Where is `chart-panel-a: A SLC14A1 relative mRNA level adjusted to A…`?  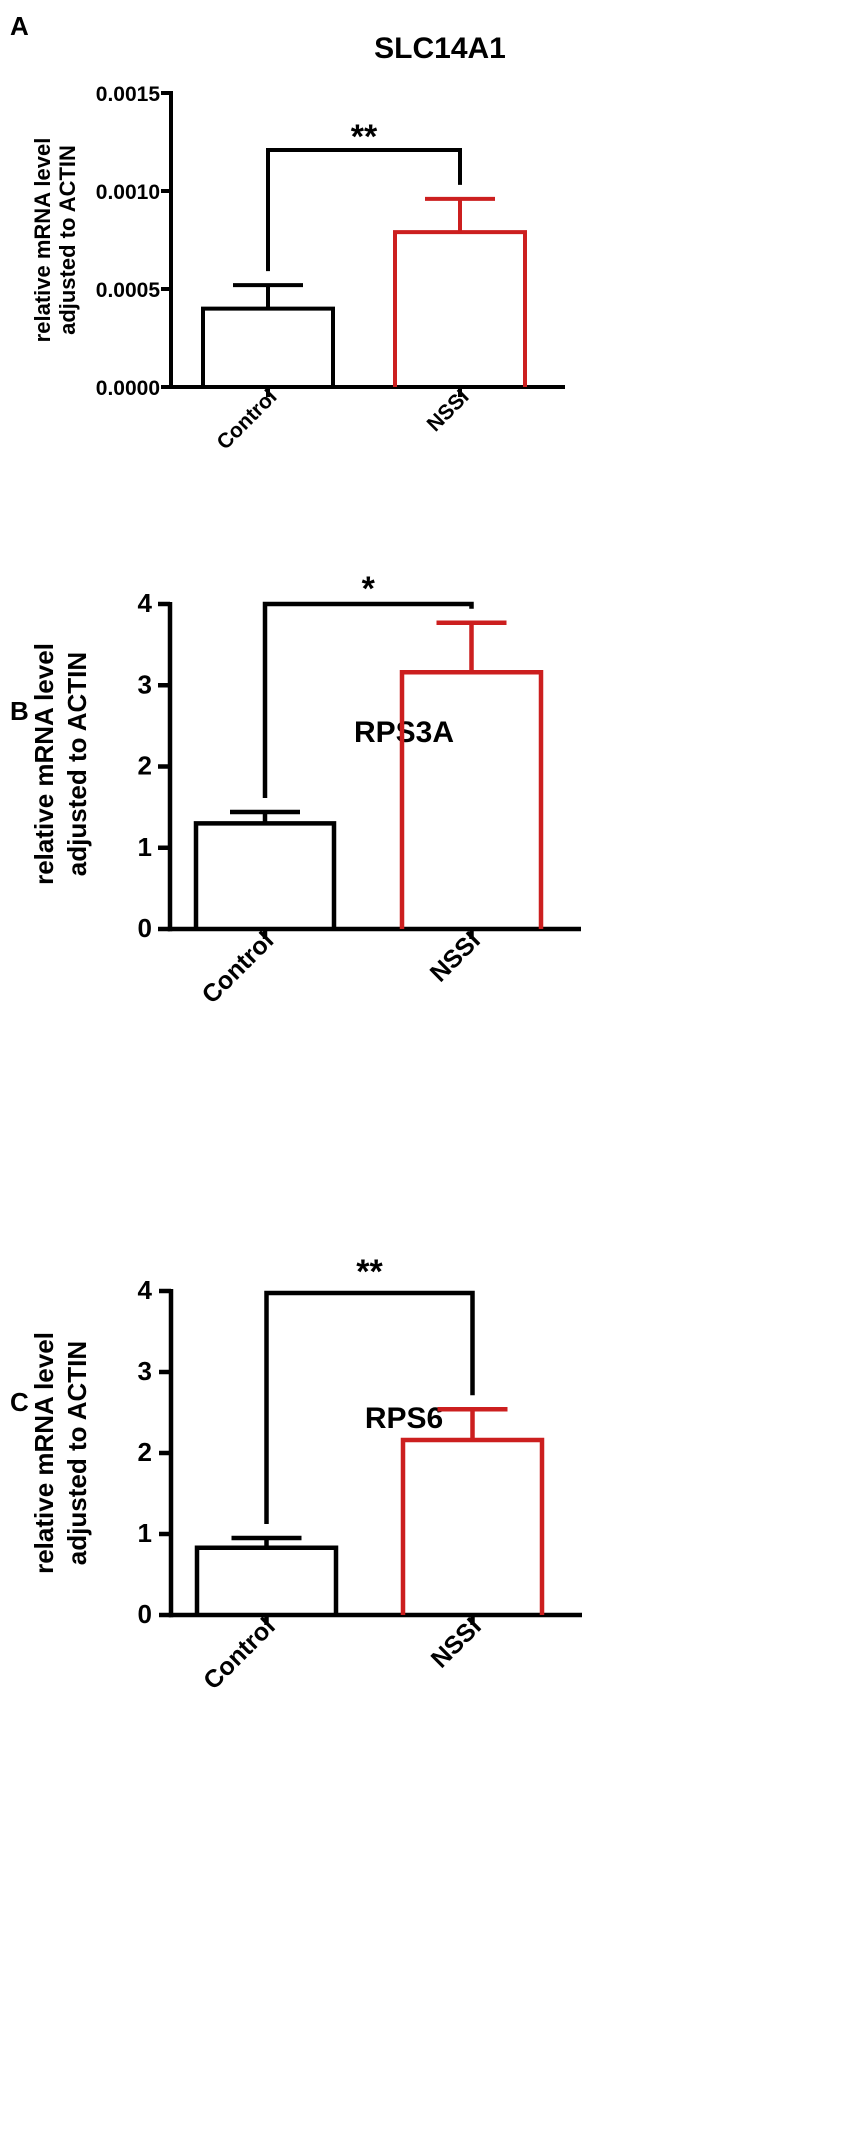 chart-panel-a: A SLC14A1 relative mRNA level adjusted to A… is located at coordinates (287, 232).